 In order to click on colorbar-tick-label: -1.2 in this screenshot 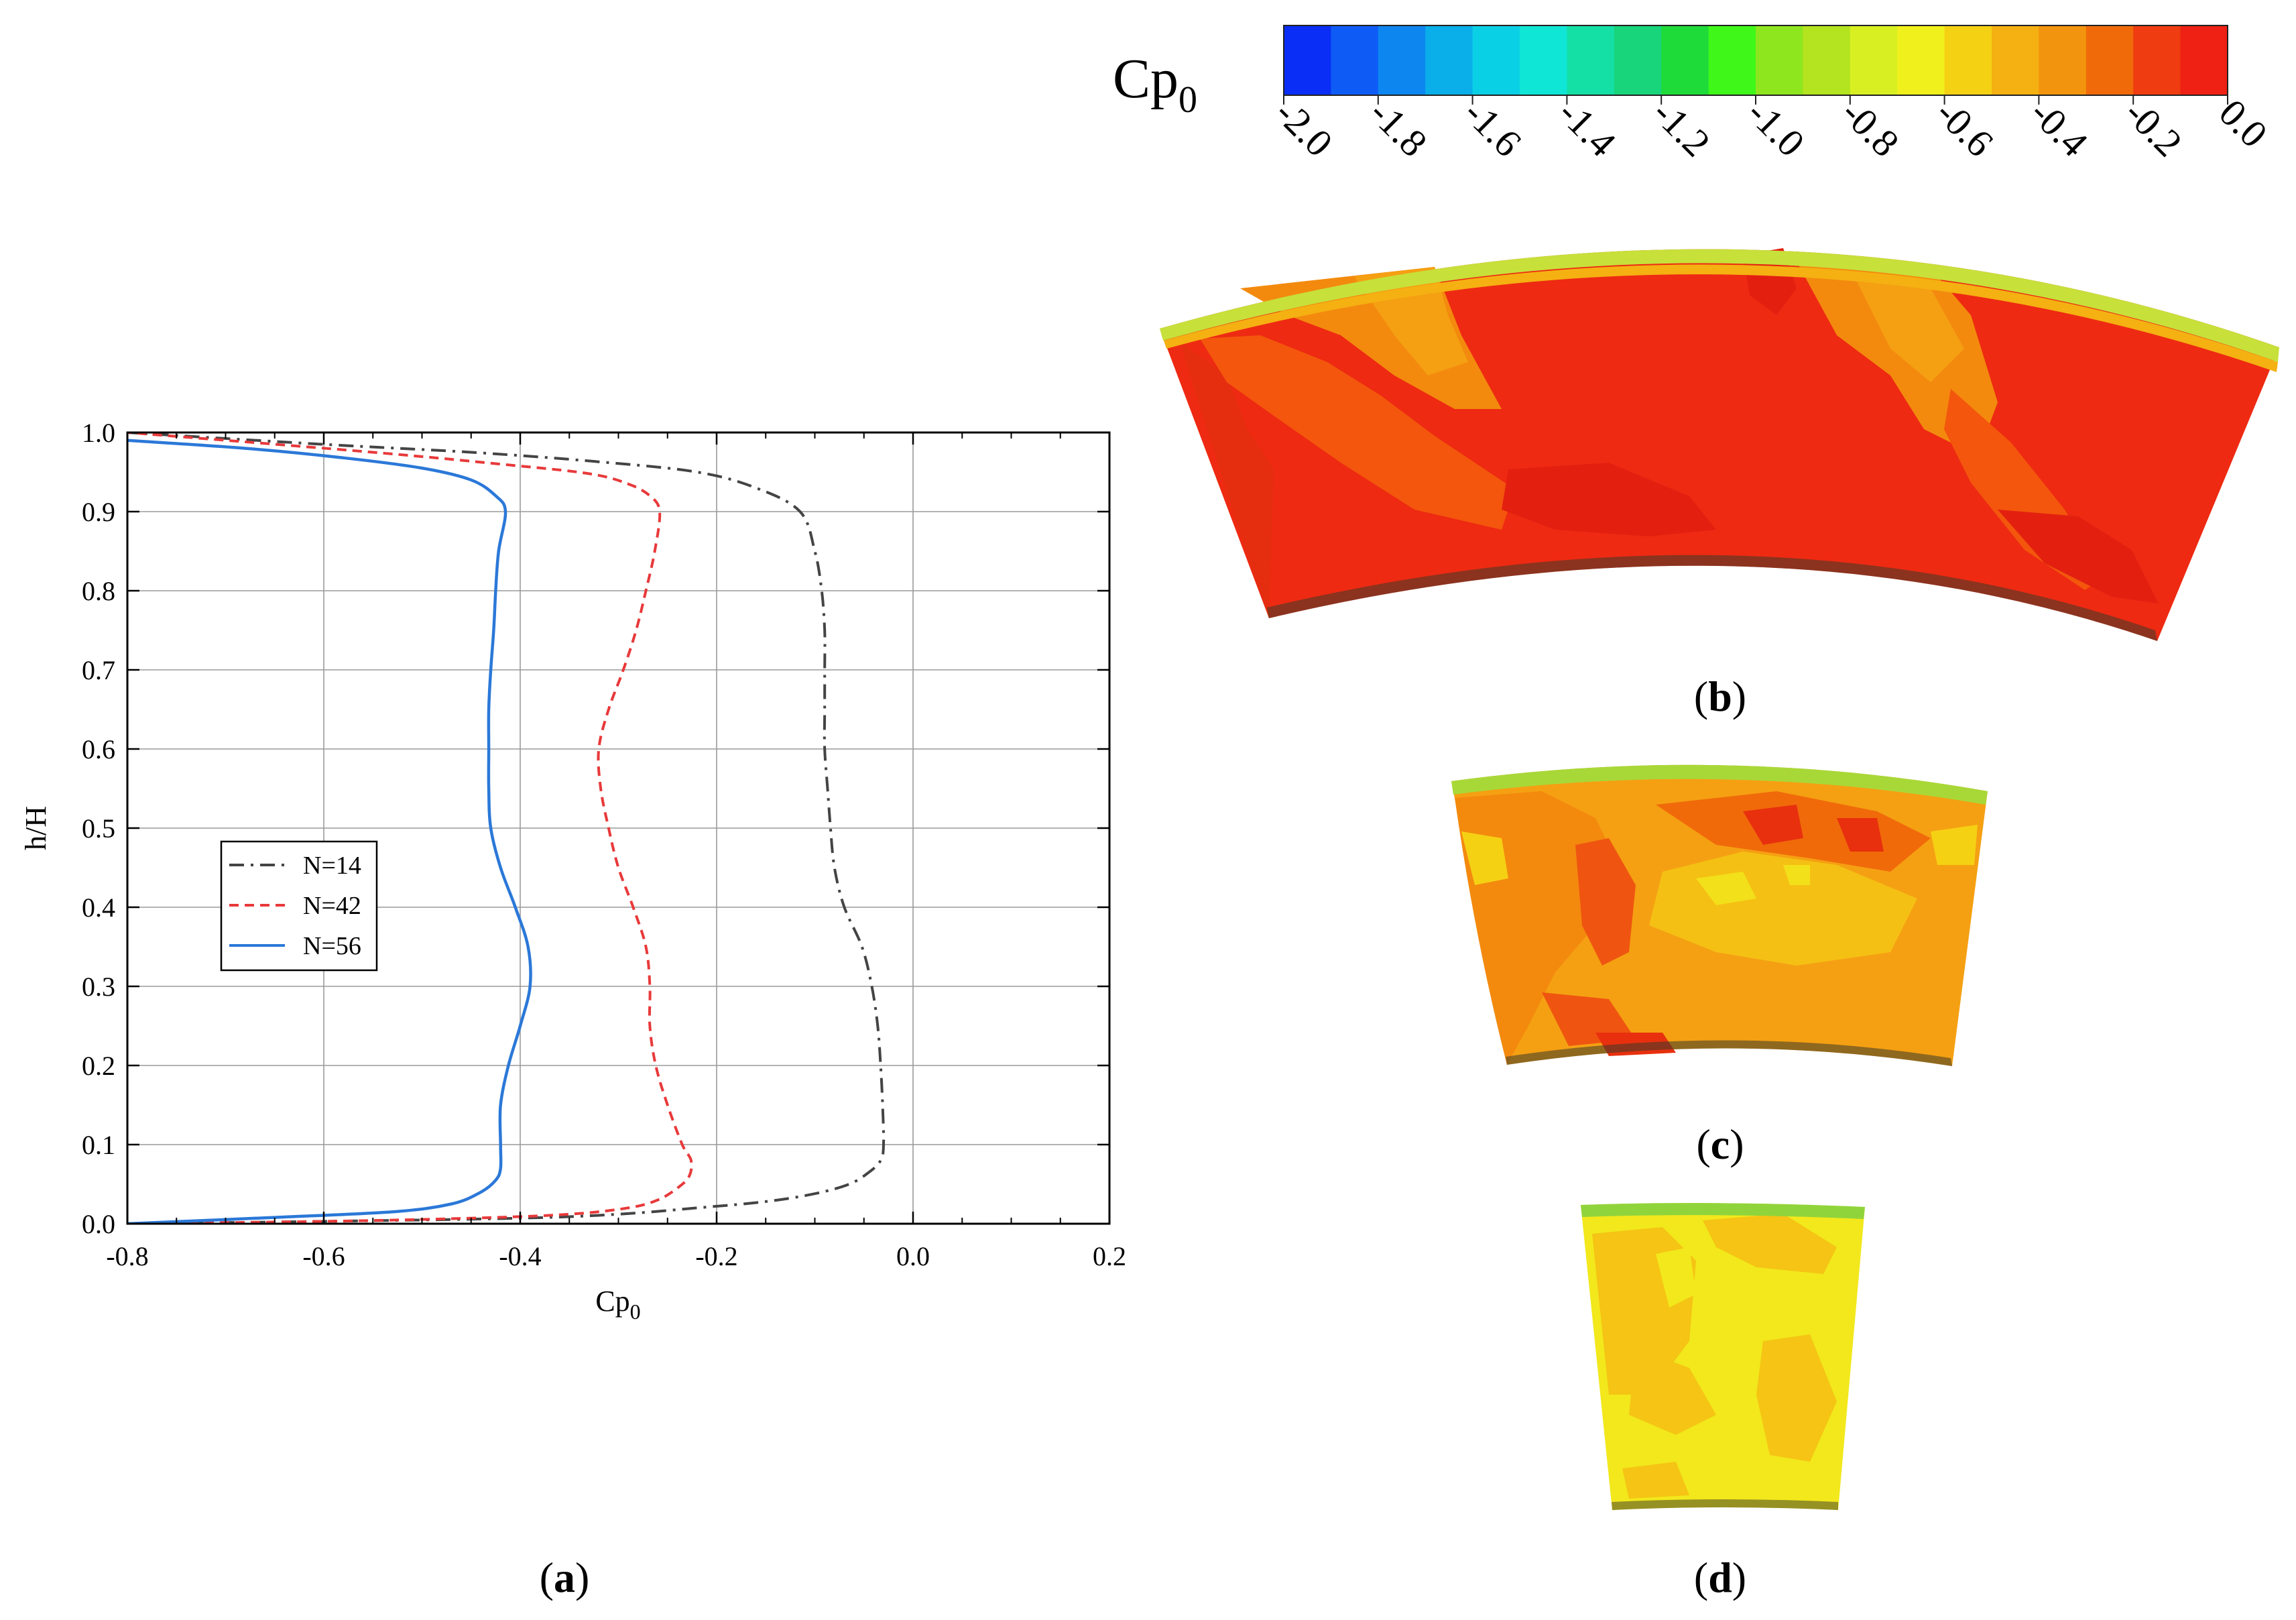, I will do `click(1681, 128)`.